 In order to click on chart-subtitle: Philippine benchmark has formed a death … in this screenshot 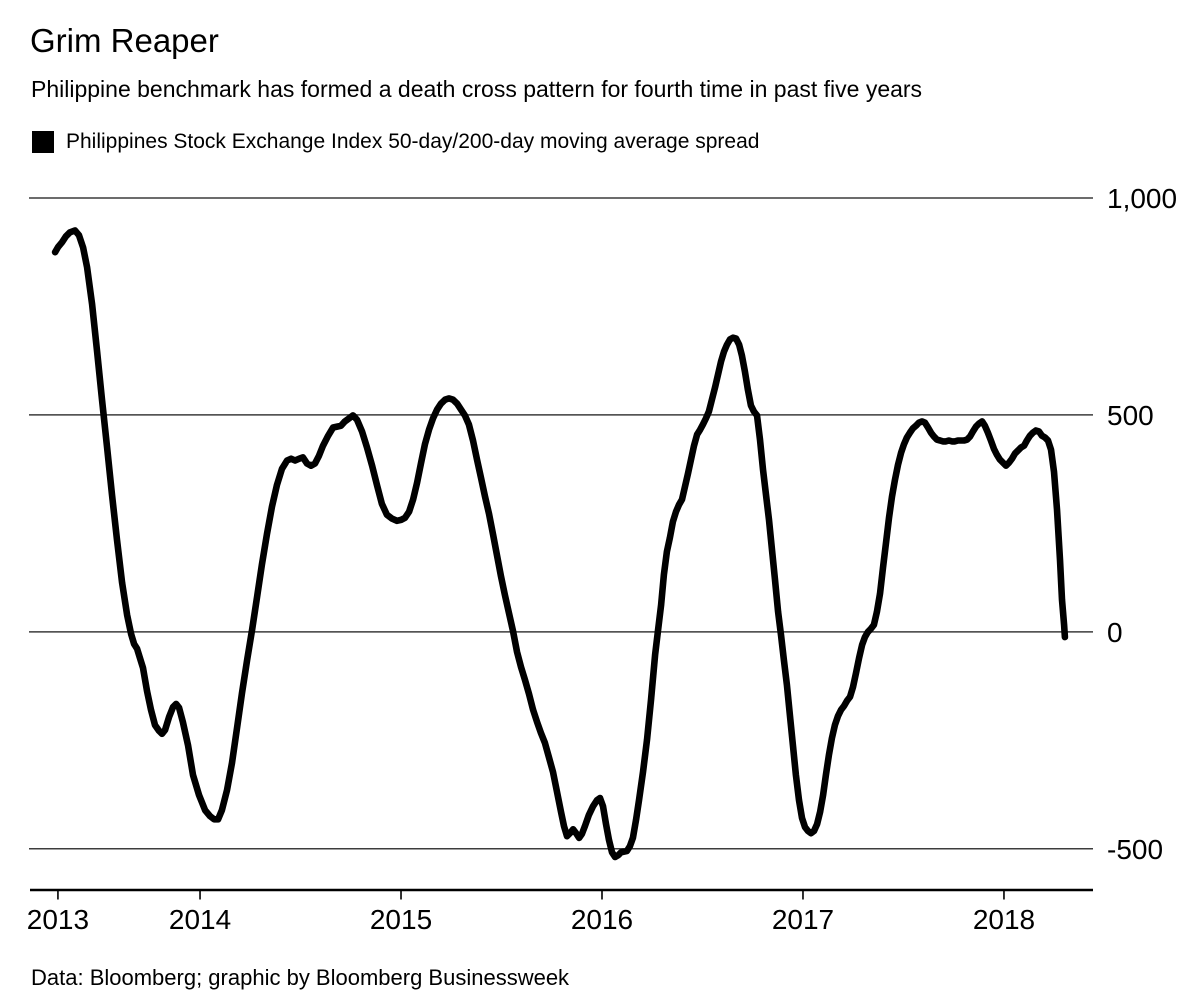, I will do `click(477, 89)`.